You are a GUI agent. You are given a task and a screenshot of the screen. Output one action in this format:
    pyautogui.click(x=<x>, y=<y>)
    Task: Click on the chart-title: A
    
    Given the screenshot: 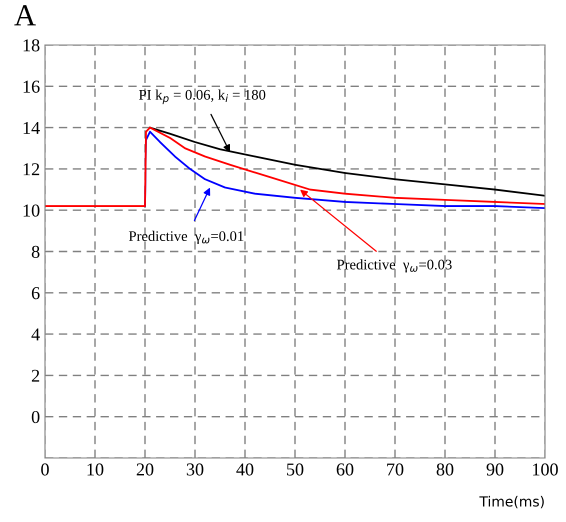 What is the action you would take?
    pyautogui.click(x=25, y=15)
    